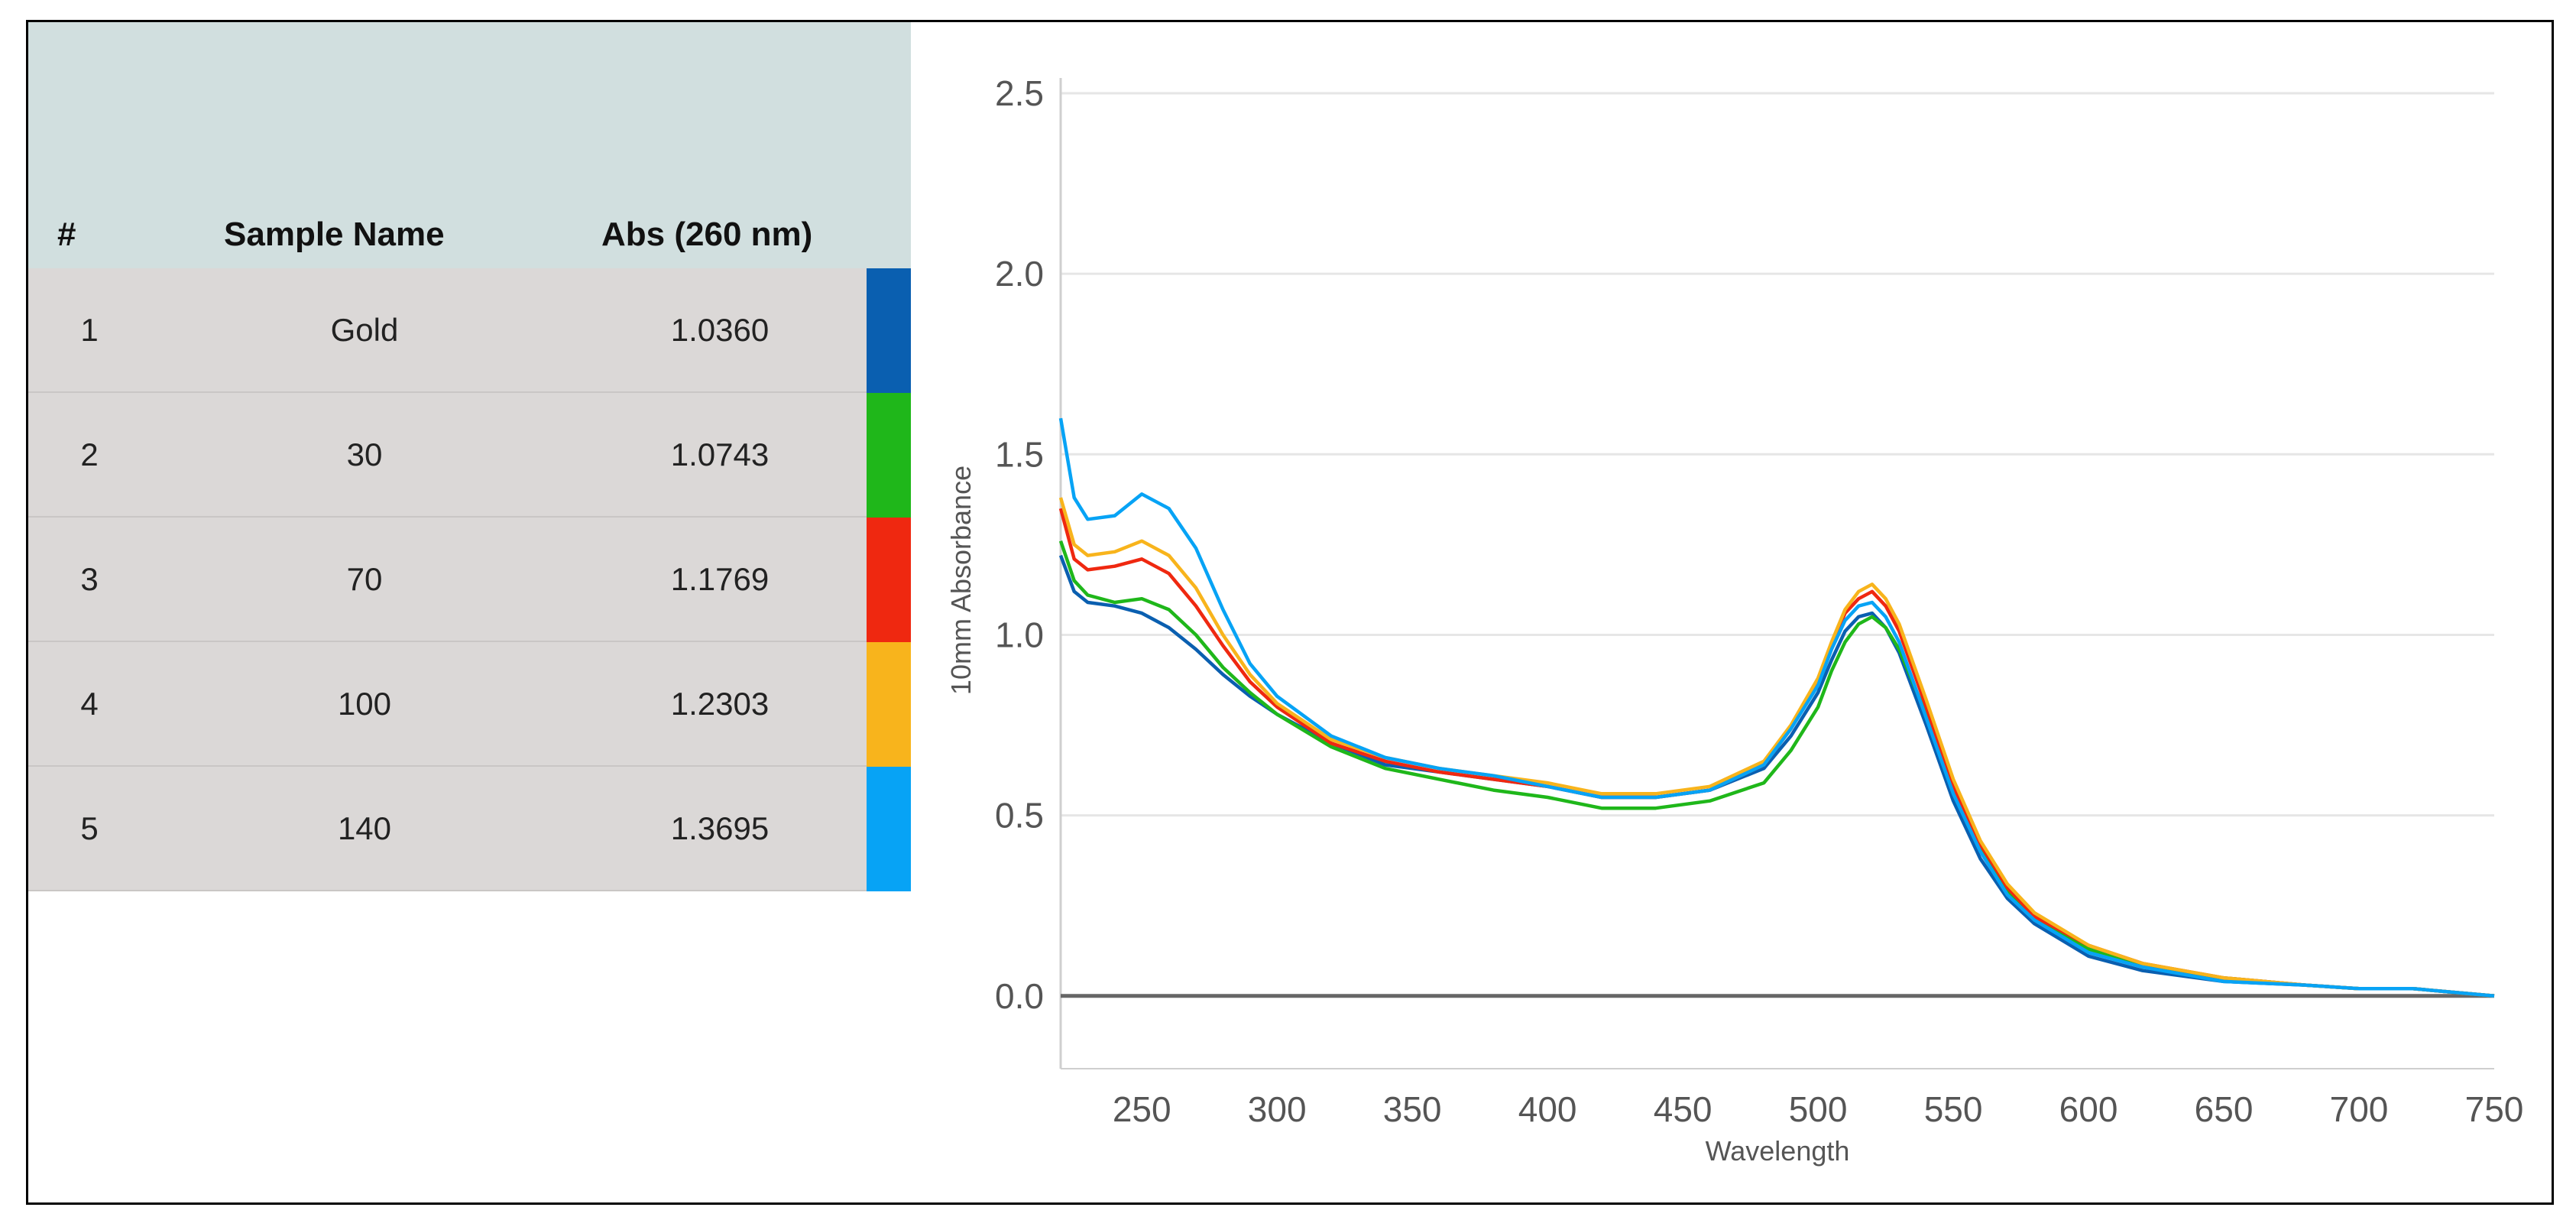 The width and height of the screenshot is (2576, 1230). Describe the element at coordinates (1778, 1151) in the screenshot. I see `x-axis-label: Wavelength` at that location.